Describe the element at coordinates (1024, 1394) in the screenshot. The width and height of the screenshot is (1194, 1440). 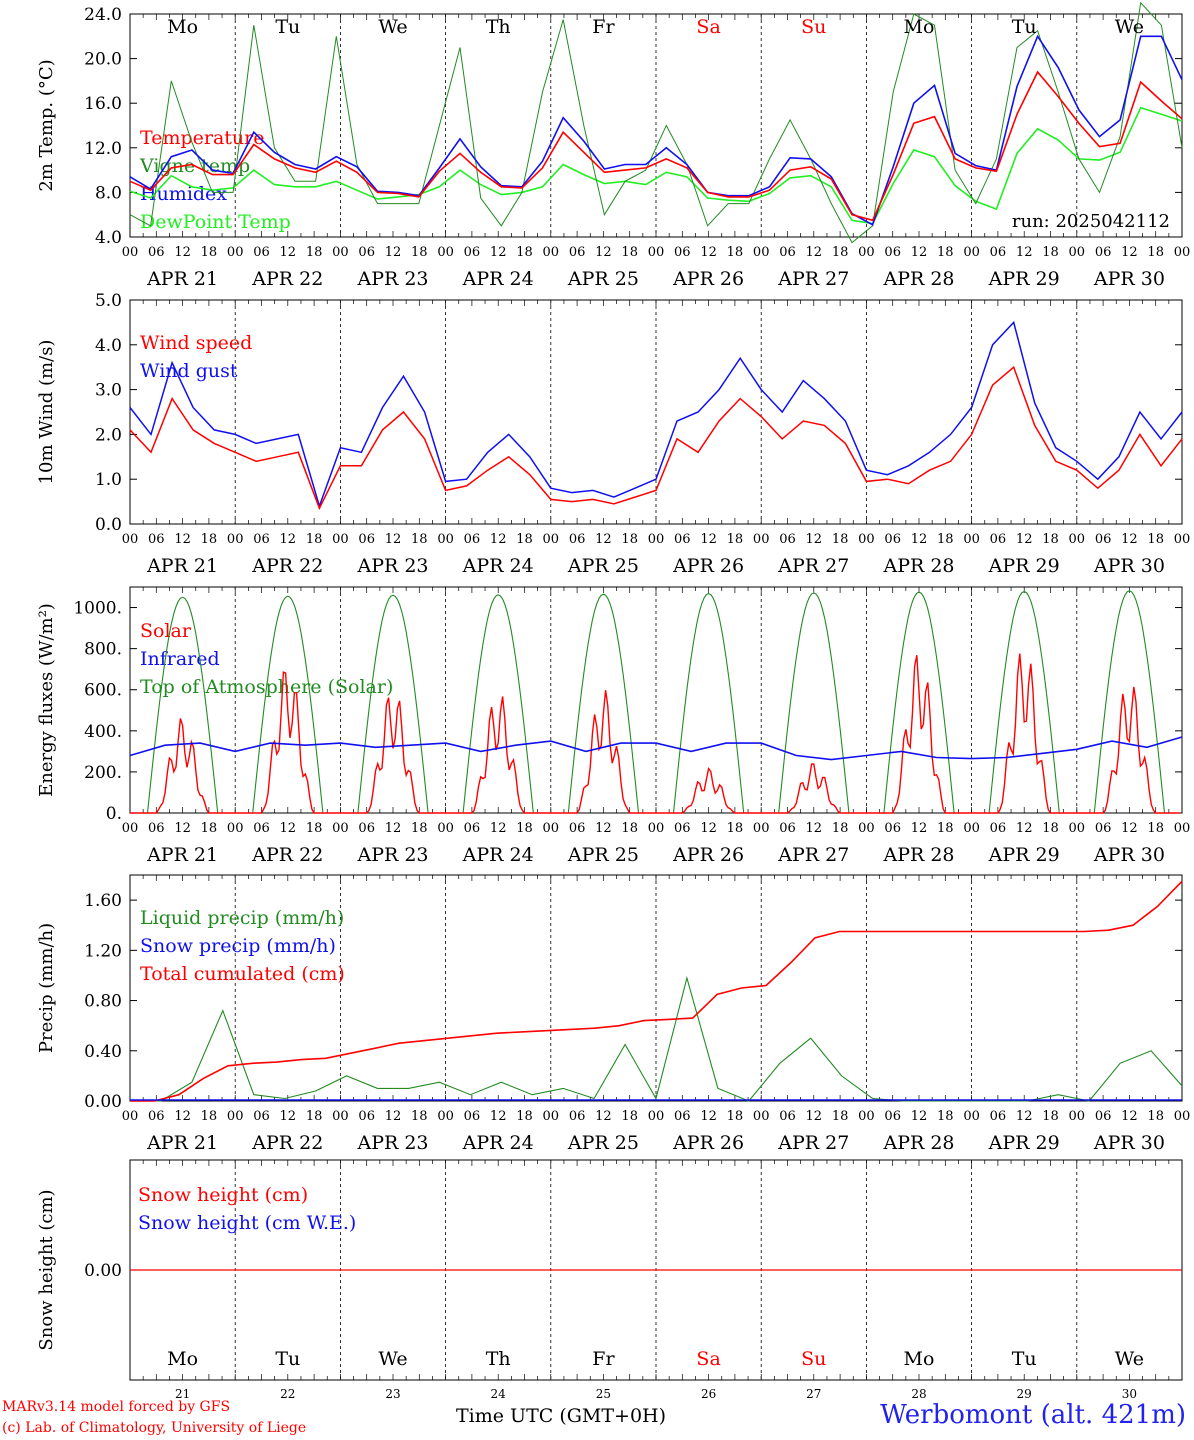
I see `day-number-label: 29` at that location.